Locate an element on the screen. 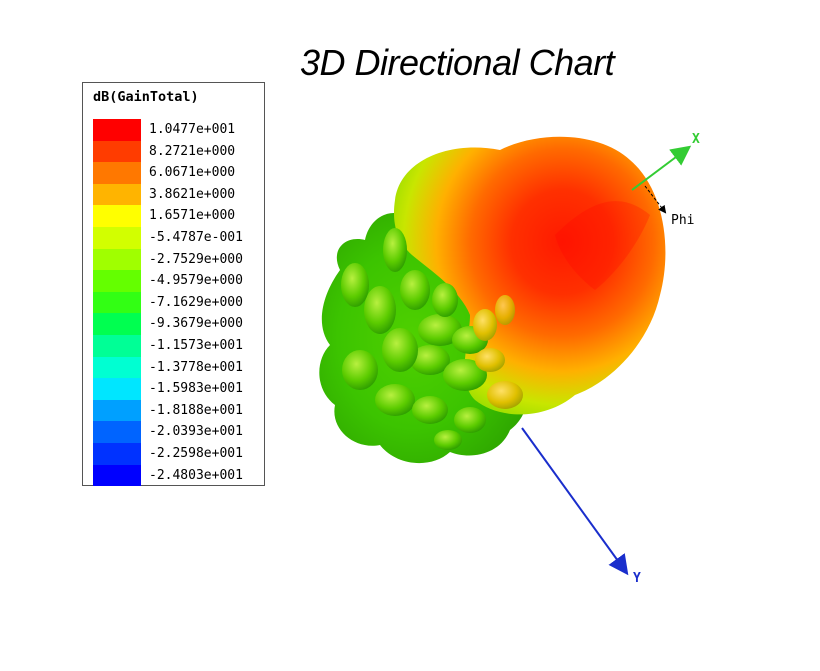 The width and height of the screenshot is (820, 671). colorbar-entry: 8.2721e+000 is located at coordinates (178, 151).